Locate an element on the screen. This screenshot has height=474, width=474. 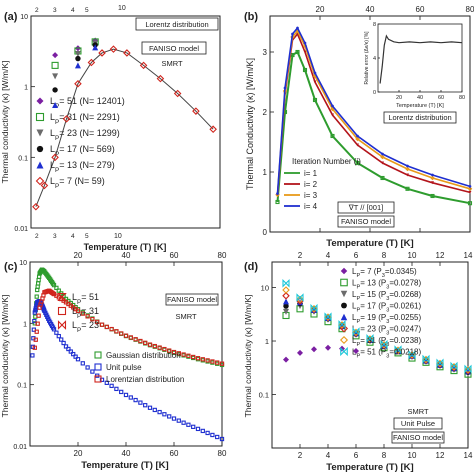
panel-c-ytick-label: 0.01 is located at coordinates (20, 447).